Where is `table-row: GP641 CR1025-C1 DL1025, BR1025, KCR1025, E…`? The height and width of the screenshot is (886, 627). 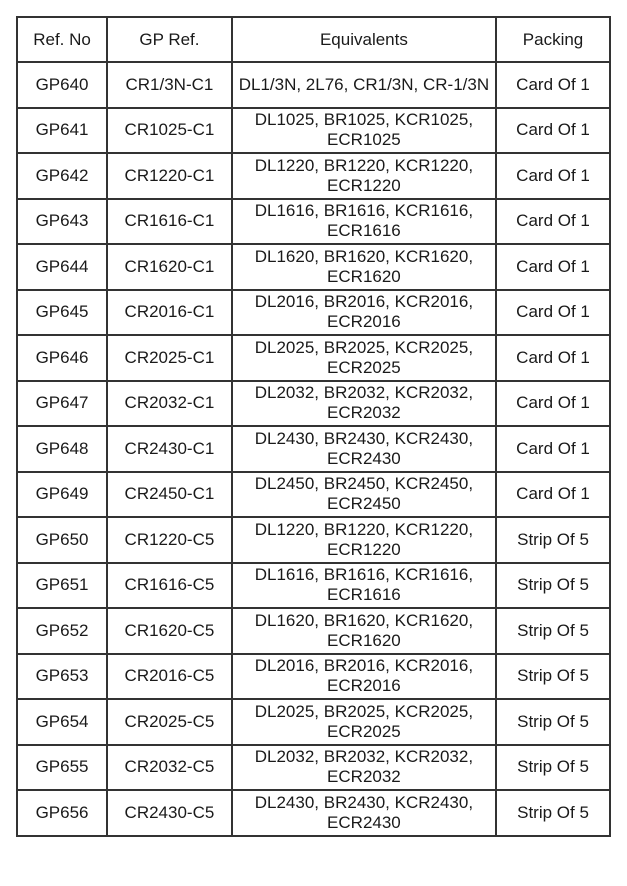
table-row: GP641 CR1025-C1 DL1025, BR1025, KCR1025, E… is located at coordinates (313, 130).